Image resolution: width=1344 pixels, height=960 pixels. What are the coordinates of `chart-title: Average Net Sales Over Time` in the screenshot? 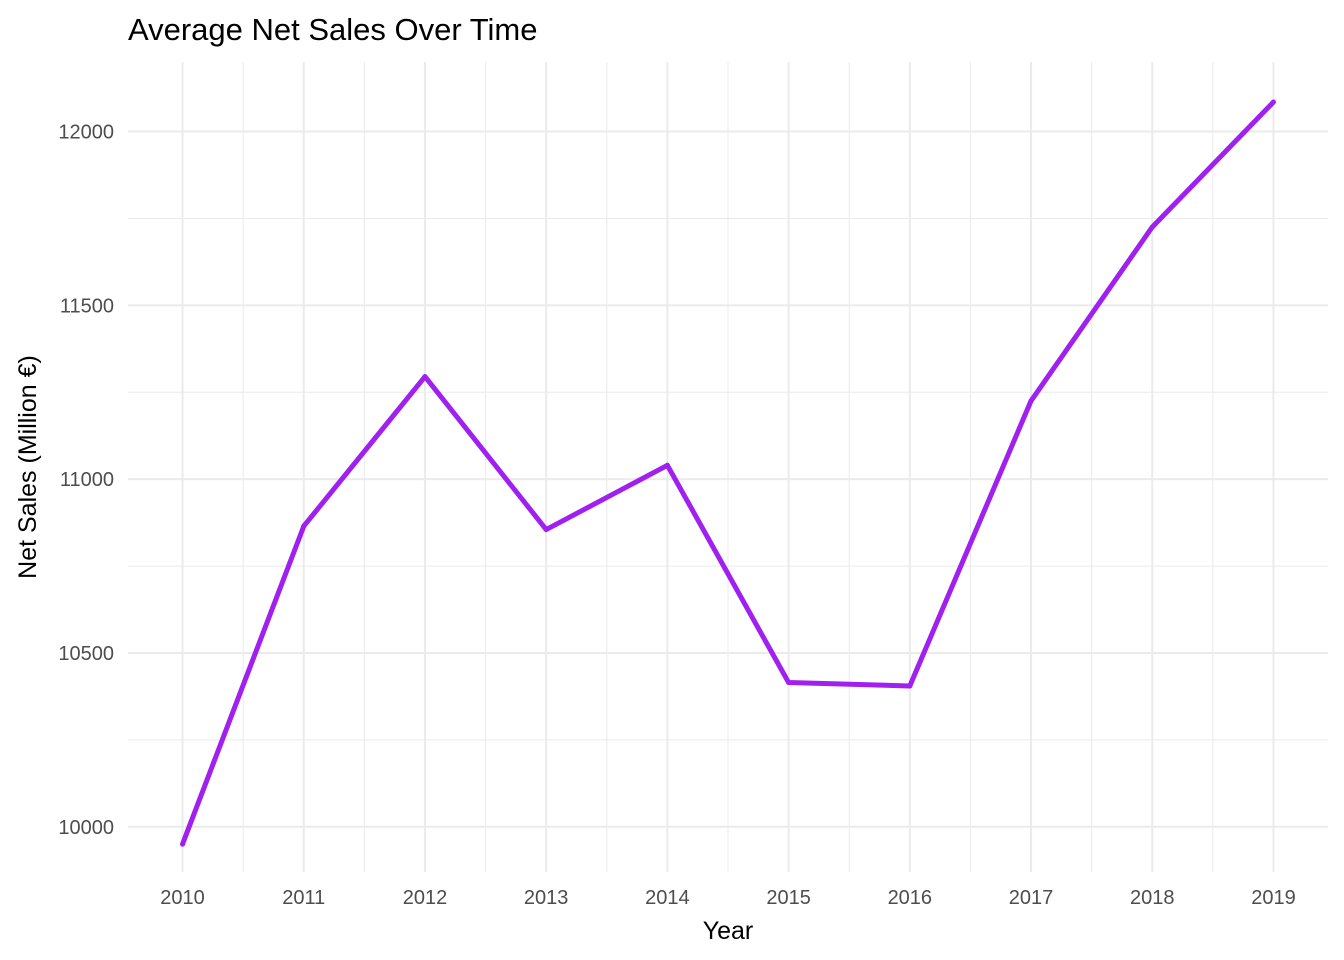 It's located at (333, 29).